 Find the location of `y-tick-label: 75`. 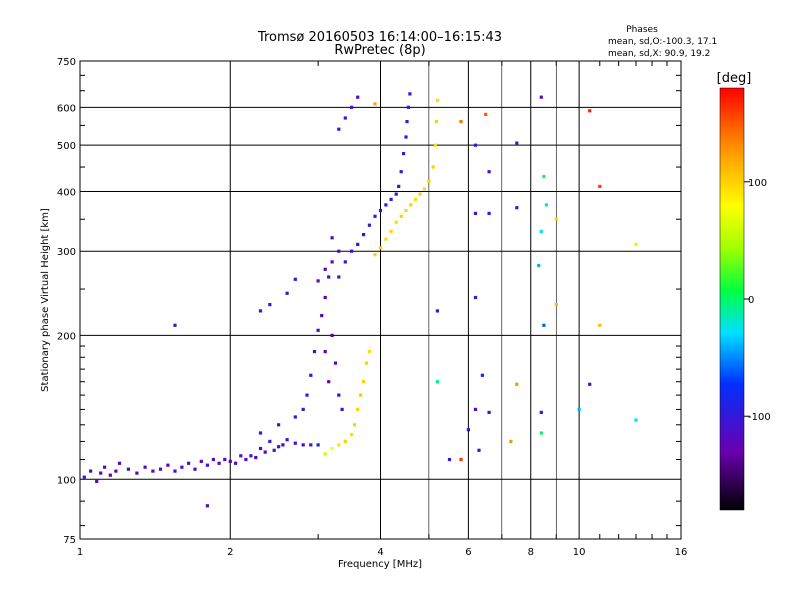

y-tick-label: 75 is located at coordinates (69, 540).